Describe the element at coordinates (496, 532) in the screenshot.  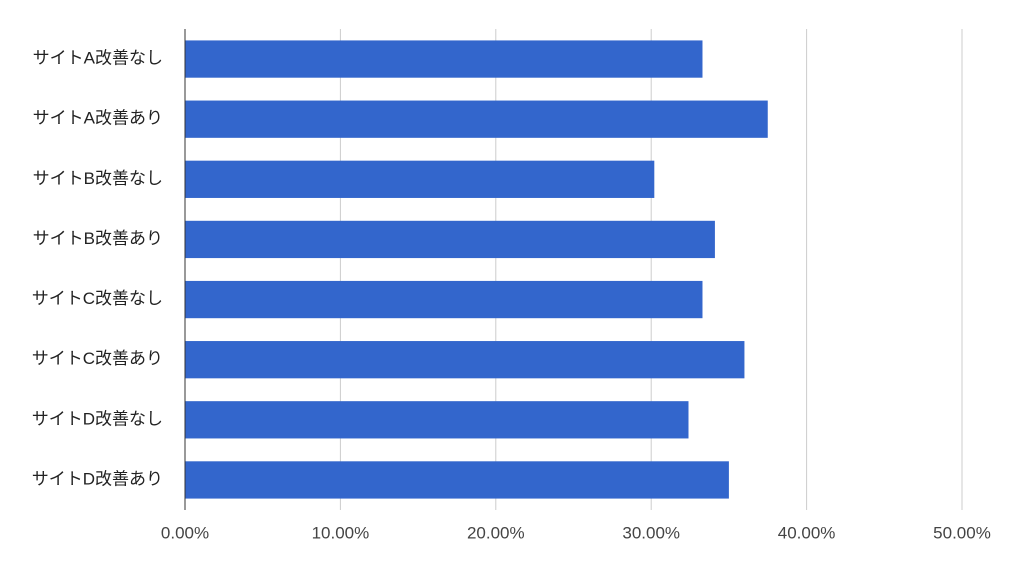
I see `x-tick-label: 20.00%` at that location.